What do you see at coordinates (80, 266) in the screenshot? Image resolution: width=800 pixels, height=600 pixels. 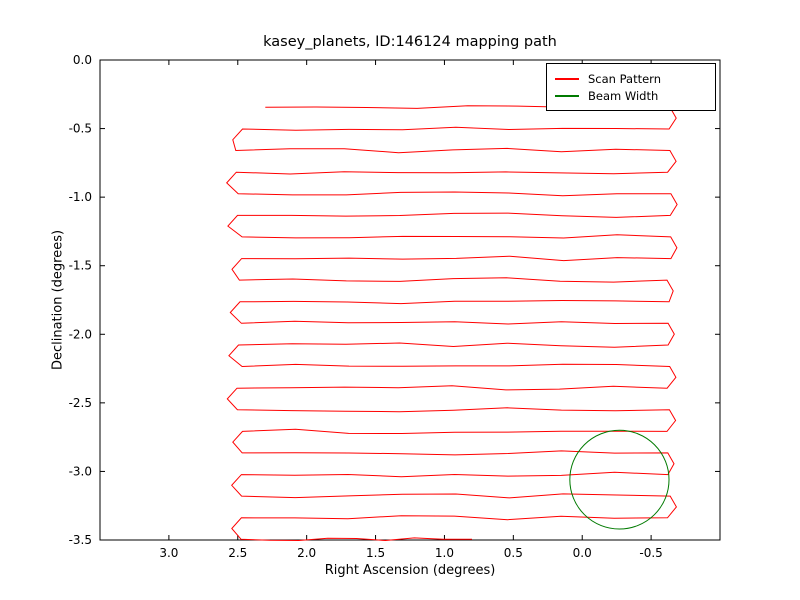 I see `y-tick-label: -1.5` at bounding box center [80, 266].